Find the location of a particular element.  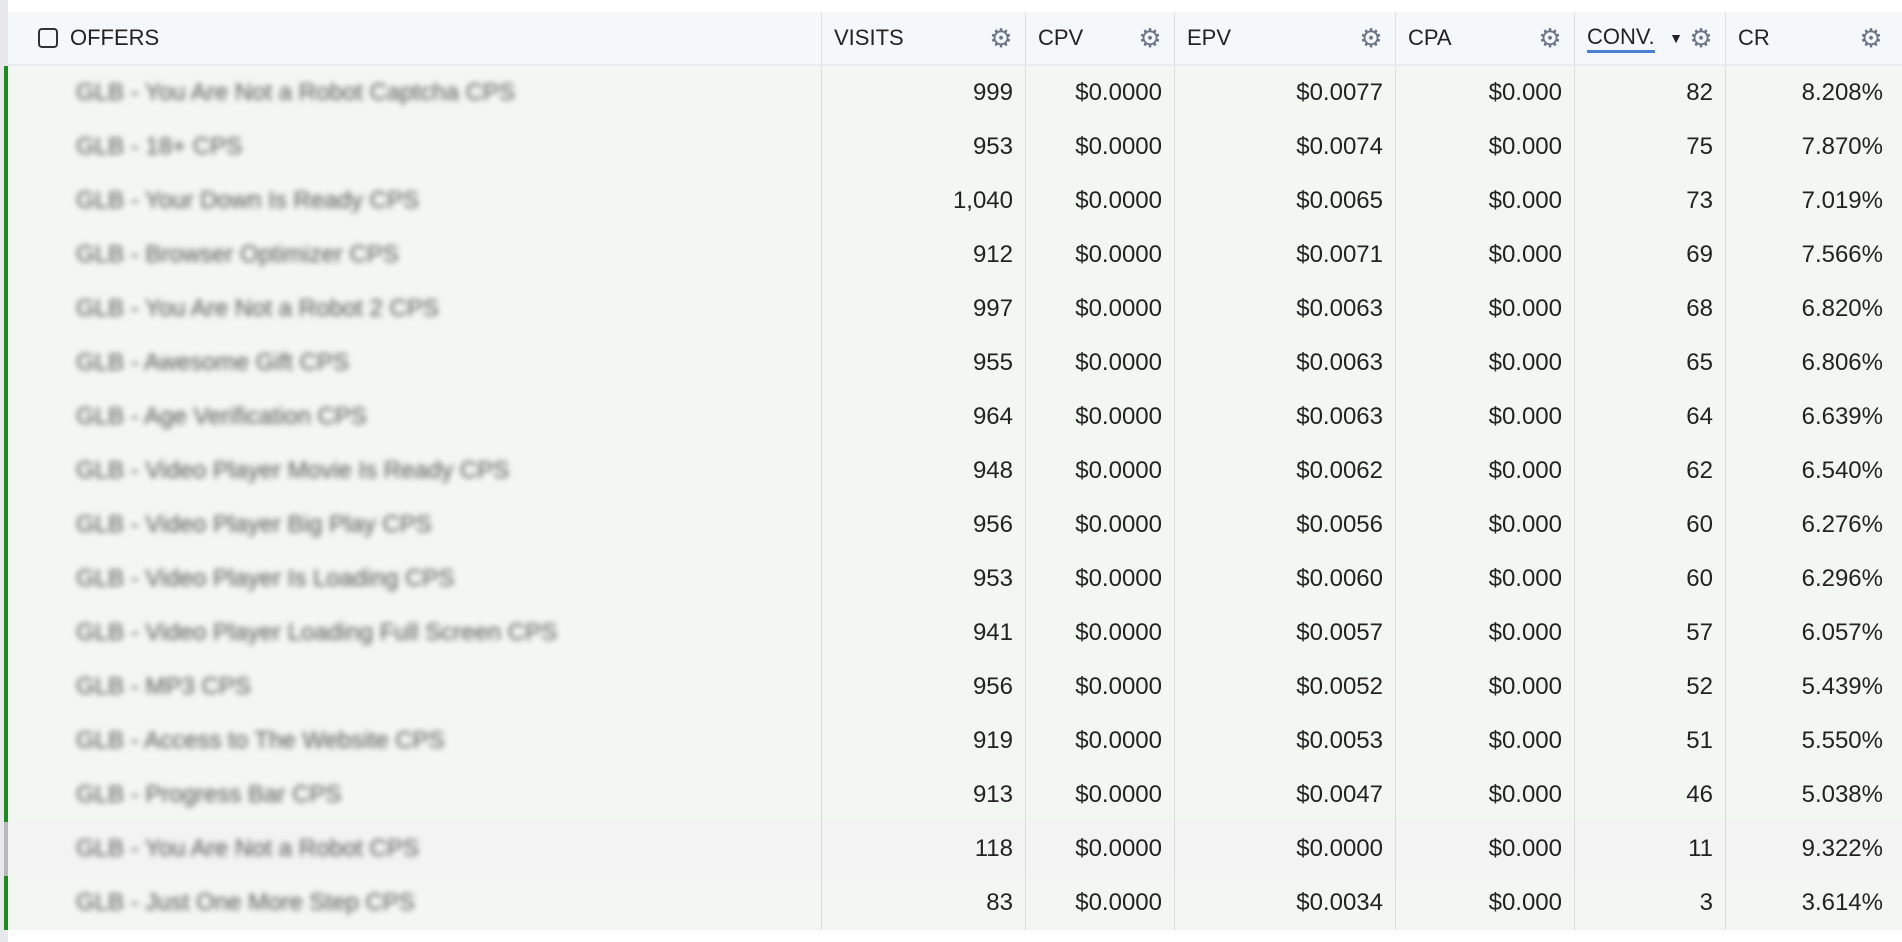

cell-cr: 6.296% is located at coordinates (1810, 579).